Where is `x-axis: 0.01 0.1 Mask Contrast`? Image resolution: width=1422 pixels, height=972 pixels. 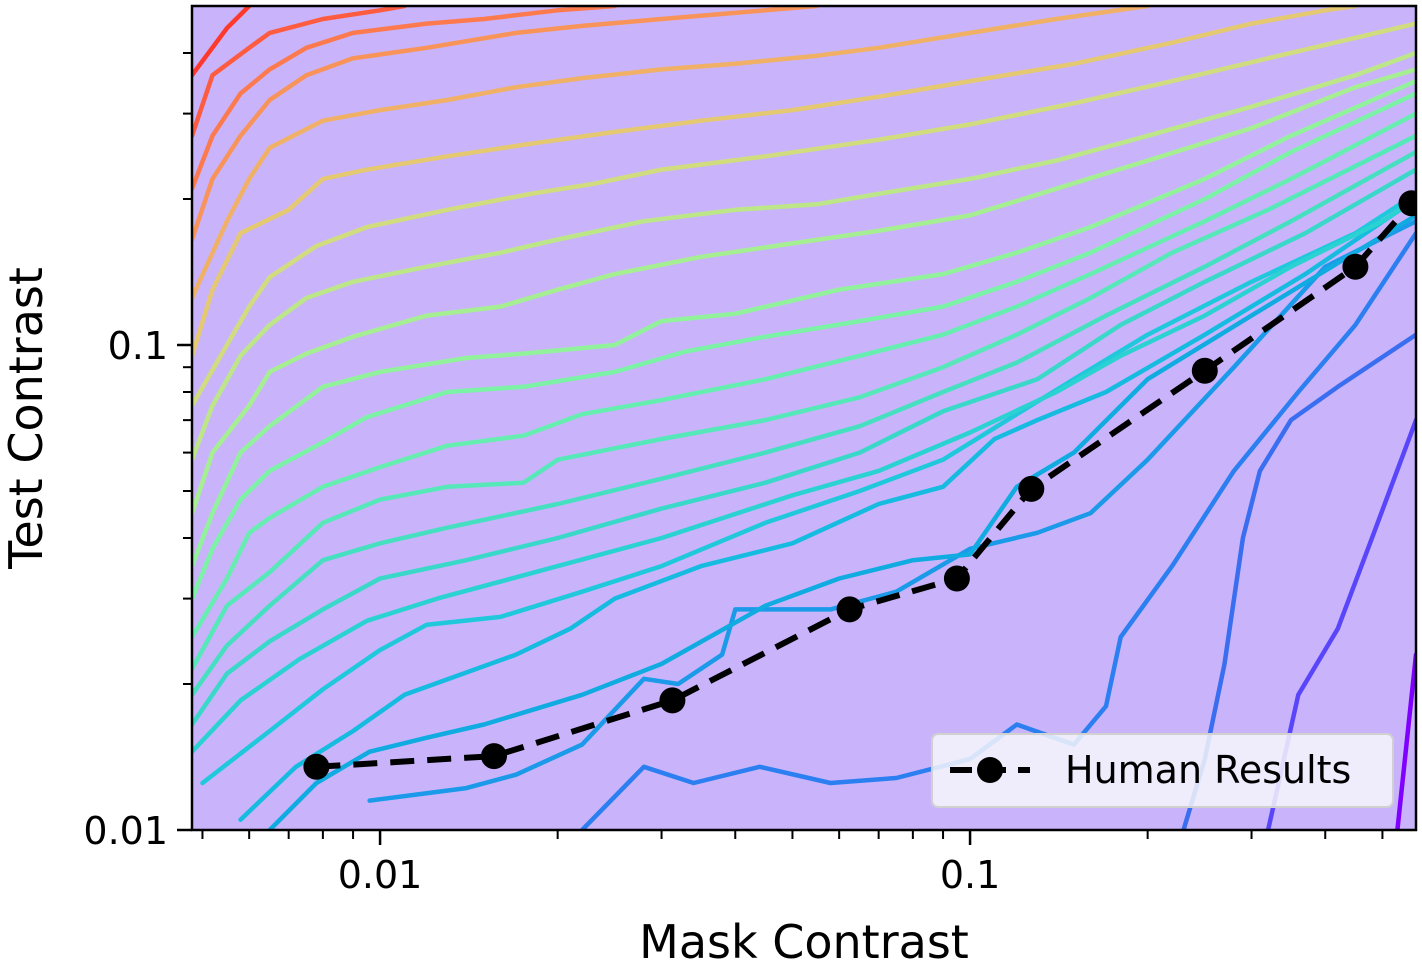
x-axis: 0.01 0.1 Mask Contrast is located at coordinates (792, 899).